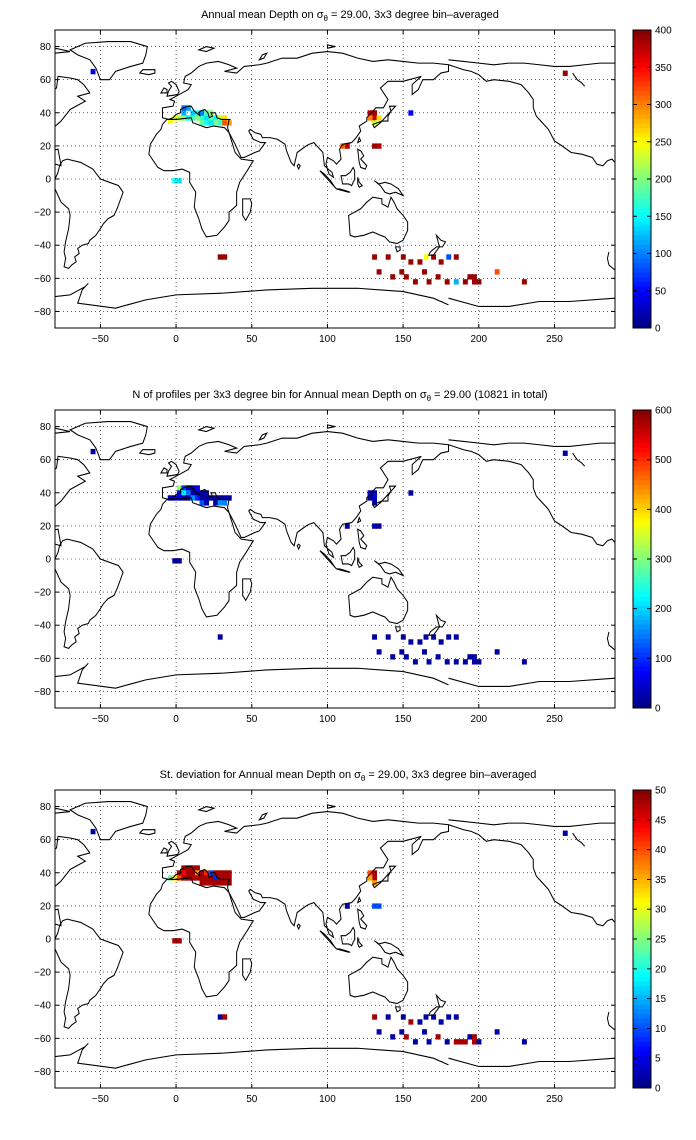  What do you see at coordinates (252, 1099) in the screenshot?
I see `x-tick-label: 50` at bounding box center [252, 1099].